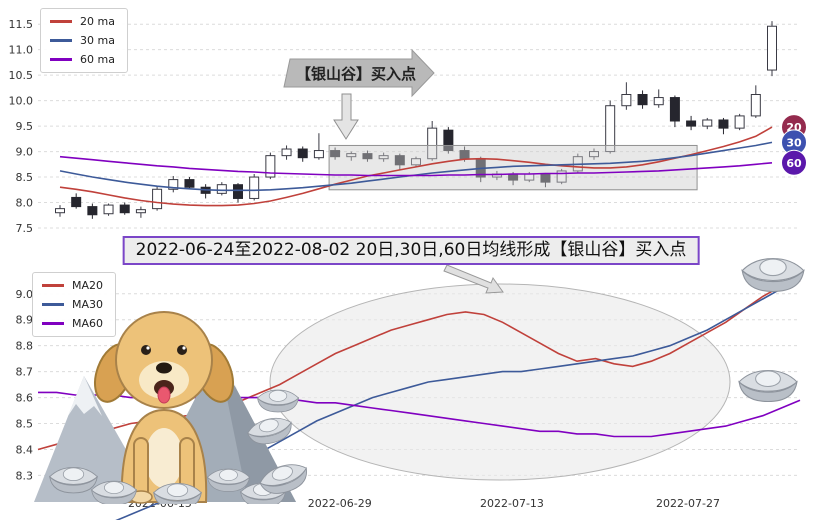 Image resolution: width=822 pixels, height=520 pixels. I want to click on x-tick-label: 2022-07-27, so click(688, 503).